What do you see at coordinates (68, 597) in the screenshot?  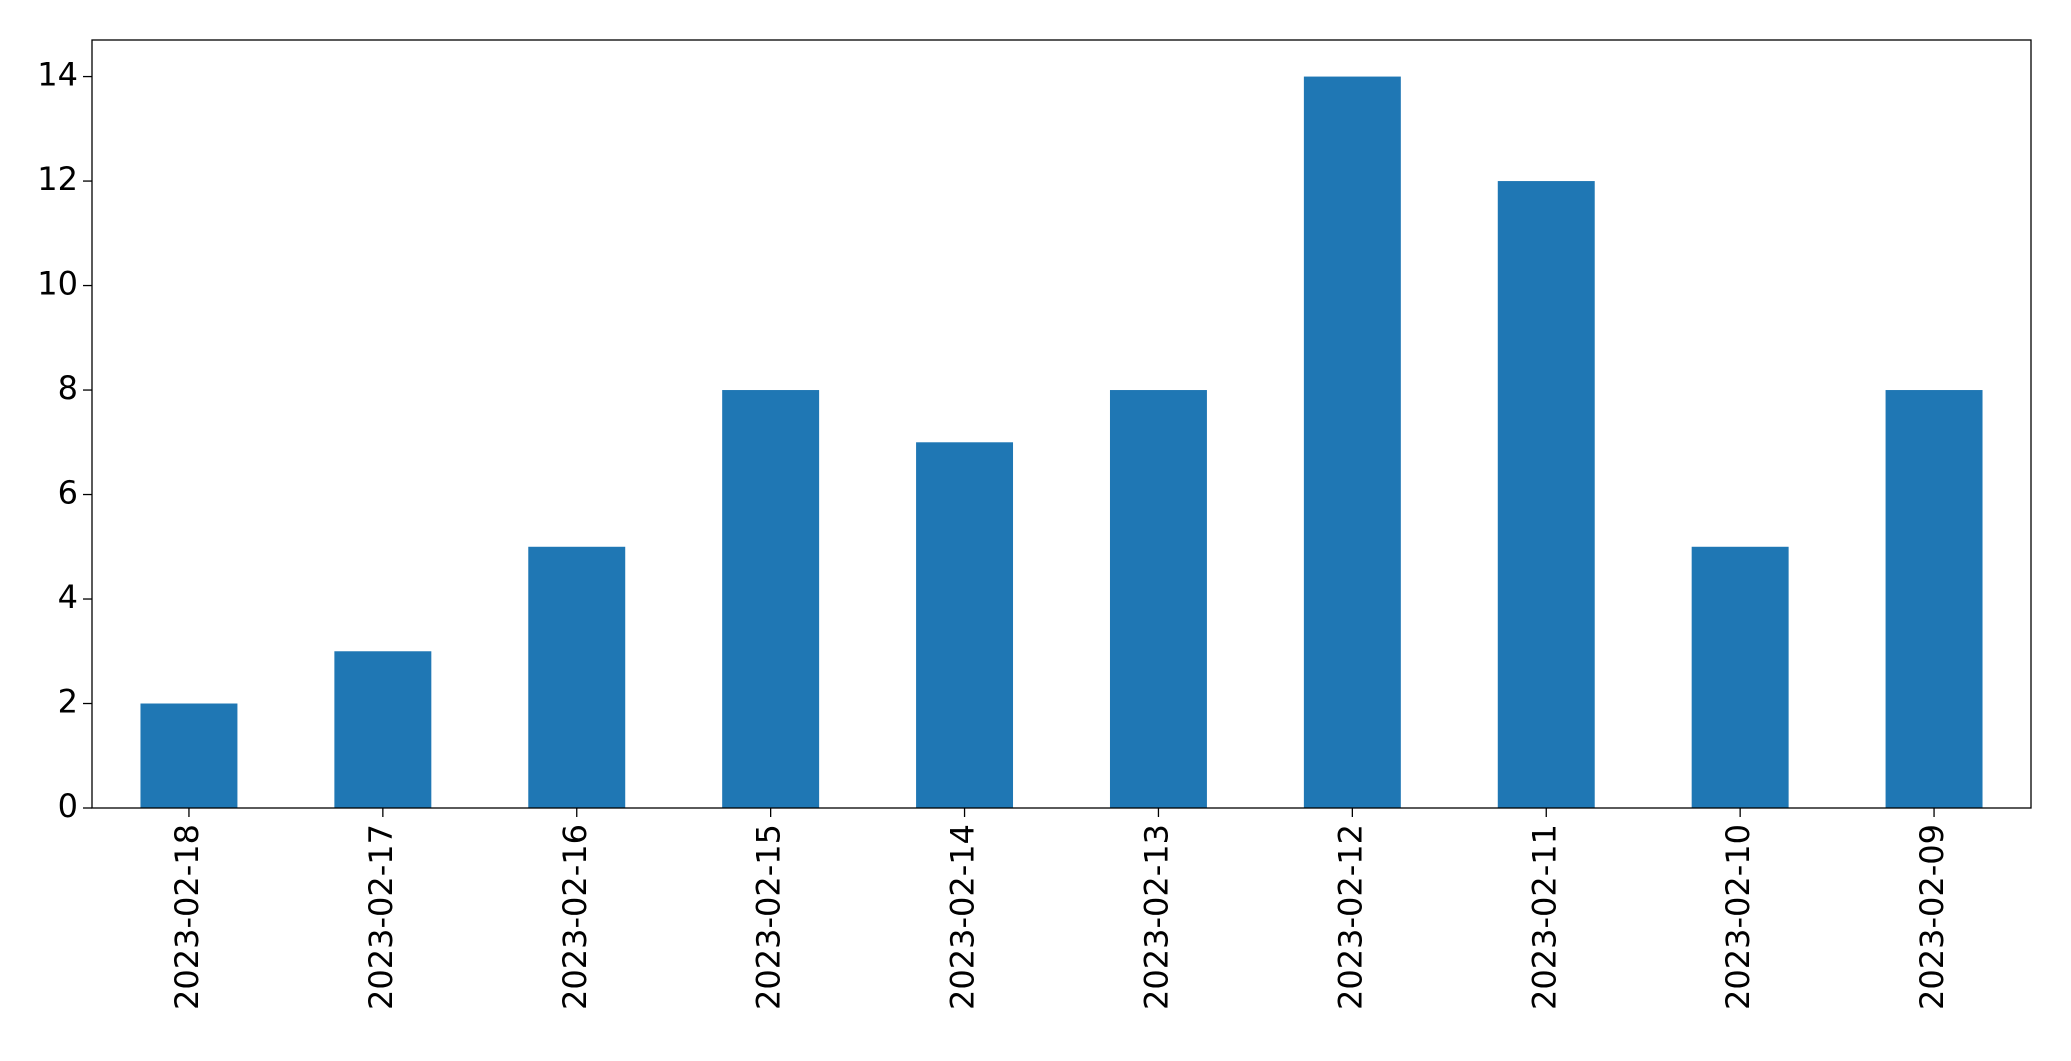 I see `y-tick-label: 4` at bounding box center [68, 597].